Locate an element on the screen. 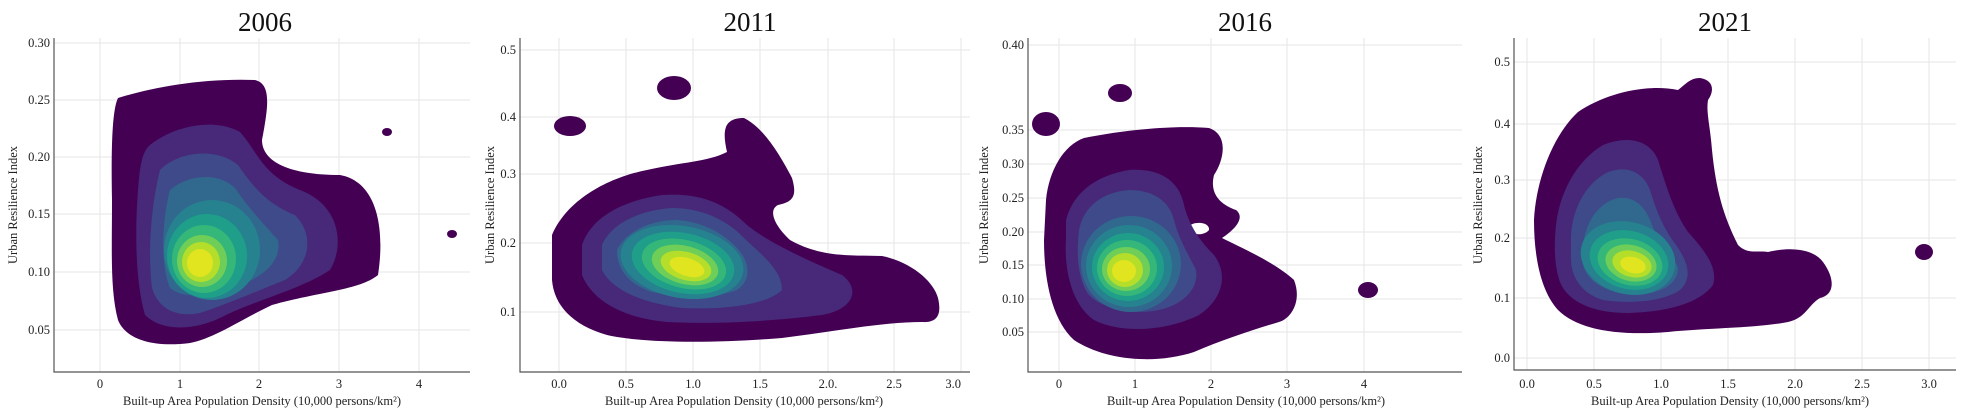 Image resolution: width=1964 pixels, height=411 pixels. x-tick-labels: 0.0 0.5 1.0 1.5 2.0. 2.5 3.0 is located at coordinates (756, 384).